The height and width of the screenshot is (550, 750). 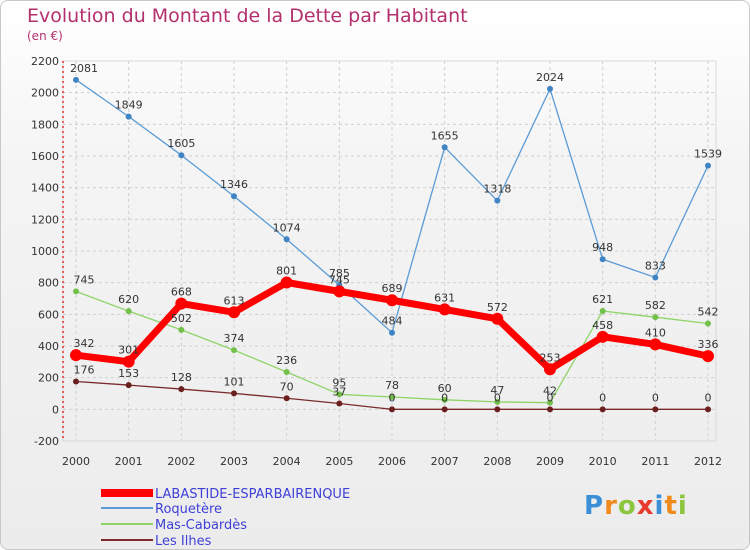 I want to click on data-label: 236, so click(x=286, y=360).